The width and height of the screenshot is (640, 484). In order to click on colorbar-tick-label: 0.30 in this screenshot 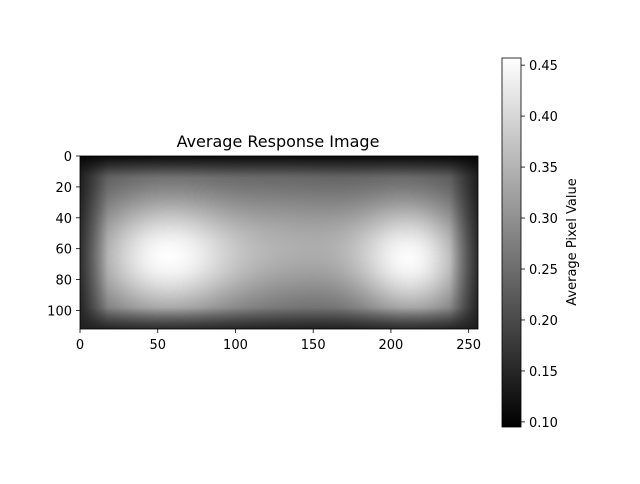, I will do `click(543, 219)`.